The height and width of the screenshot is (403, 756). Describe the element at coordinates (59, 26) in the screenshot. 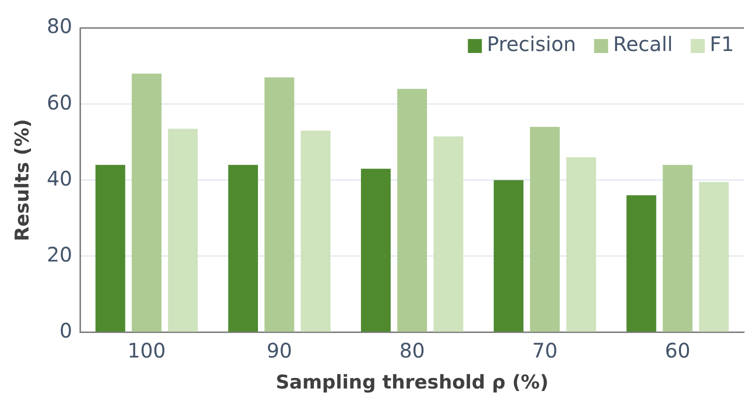

I see `y-tick-label: 80` at that location.